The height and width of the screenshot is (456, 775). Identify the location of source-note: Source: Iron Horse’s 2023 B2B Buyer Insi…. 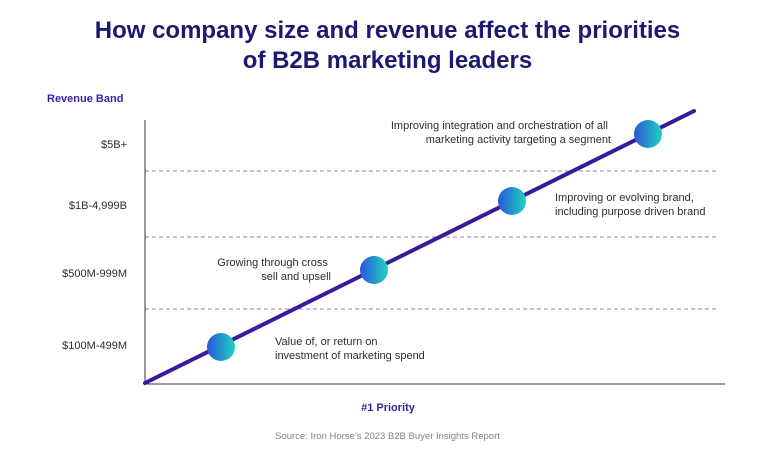
(387, 436).